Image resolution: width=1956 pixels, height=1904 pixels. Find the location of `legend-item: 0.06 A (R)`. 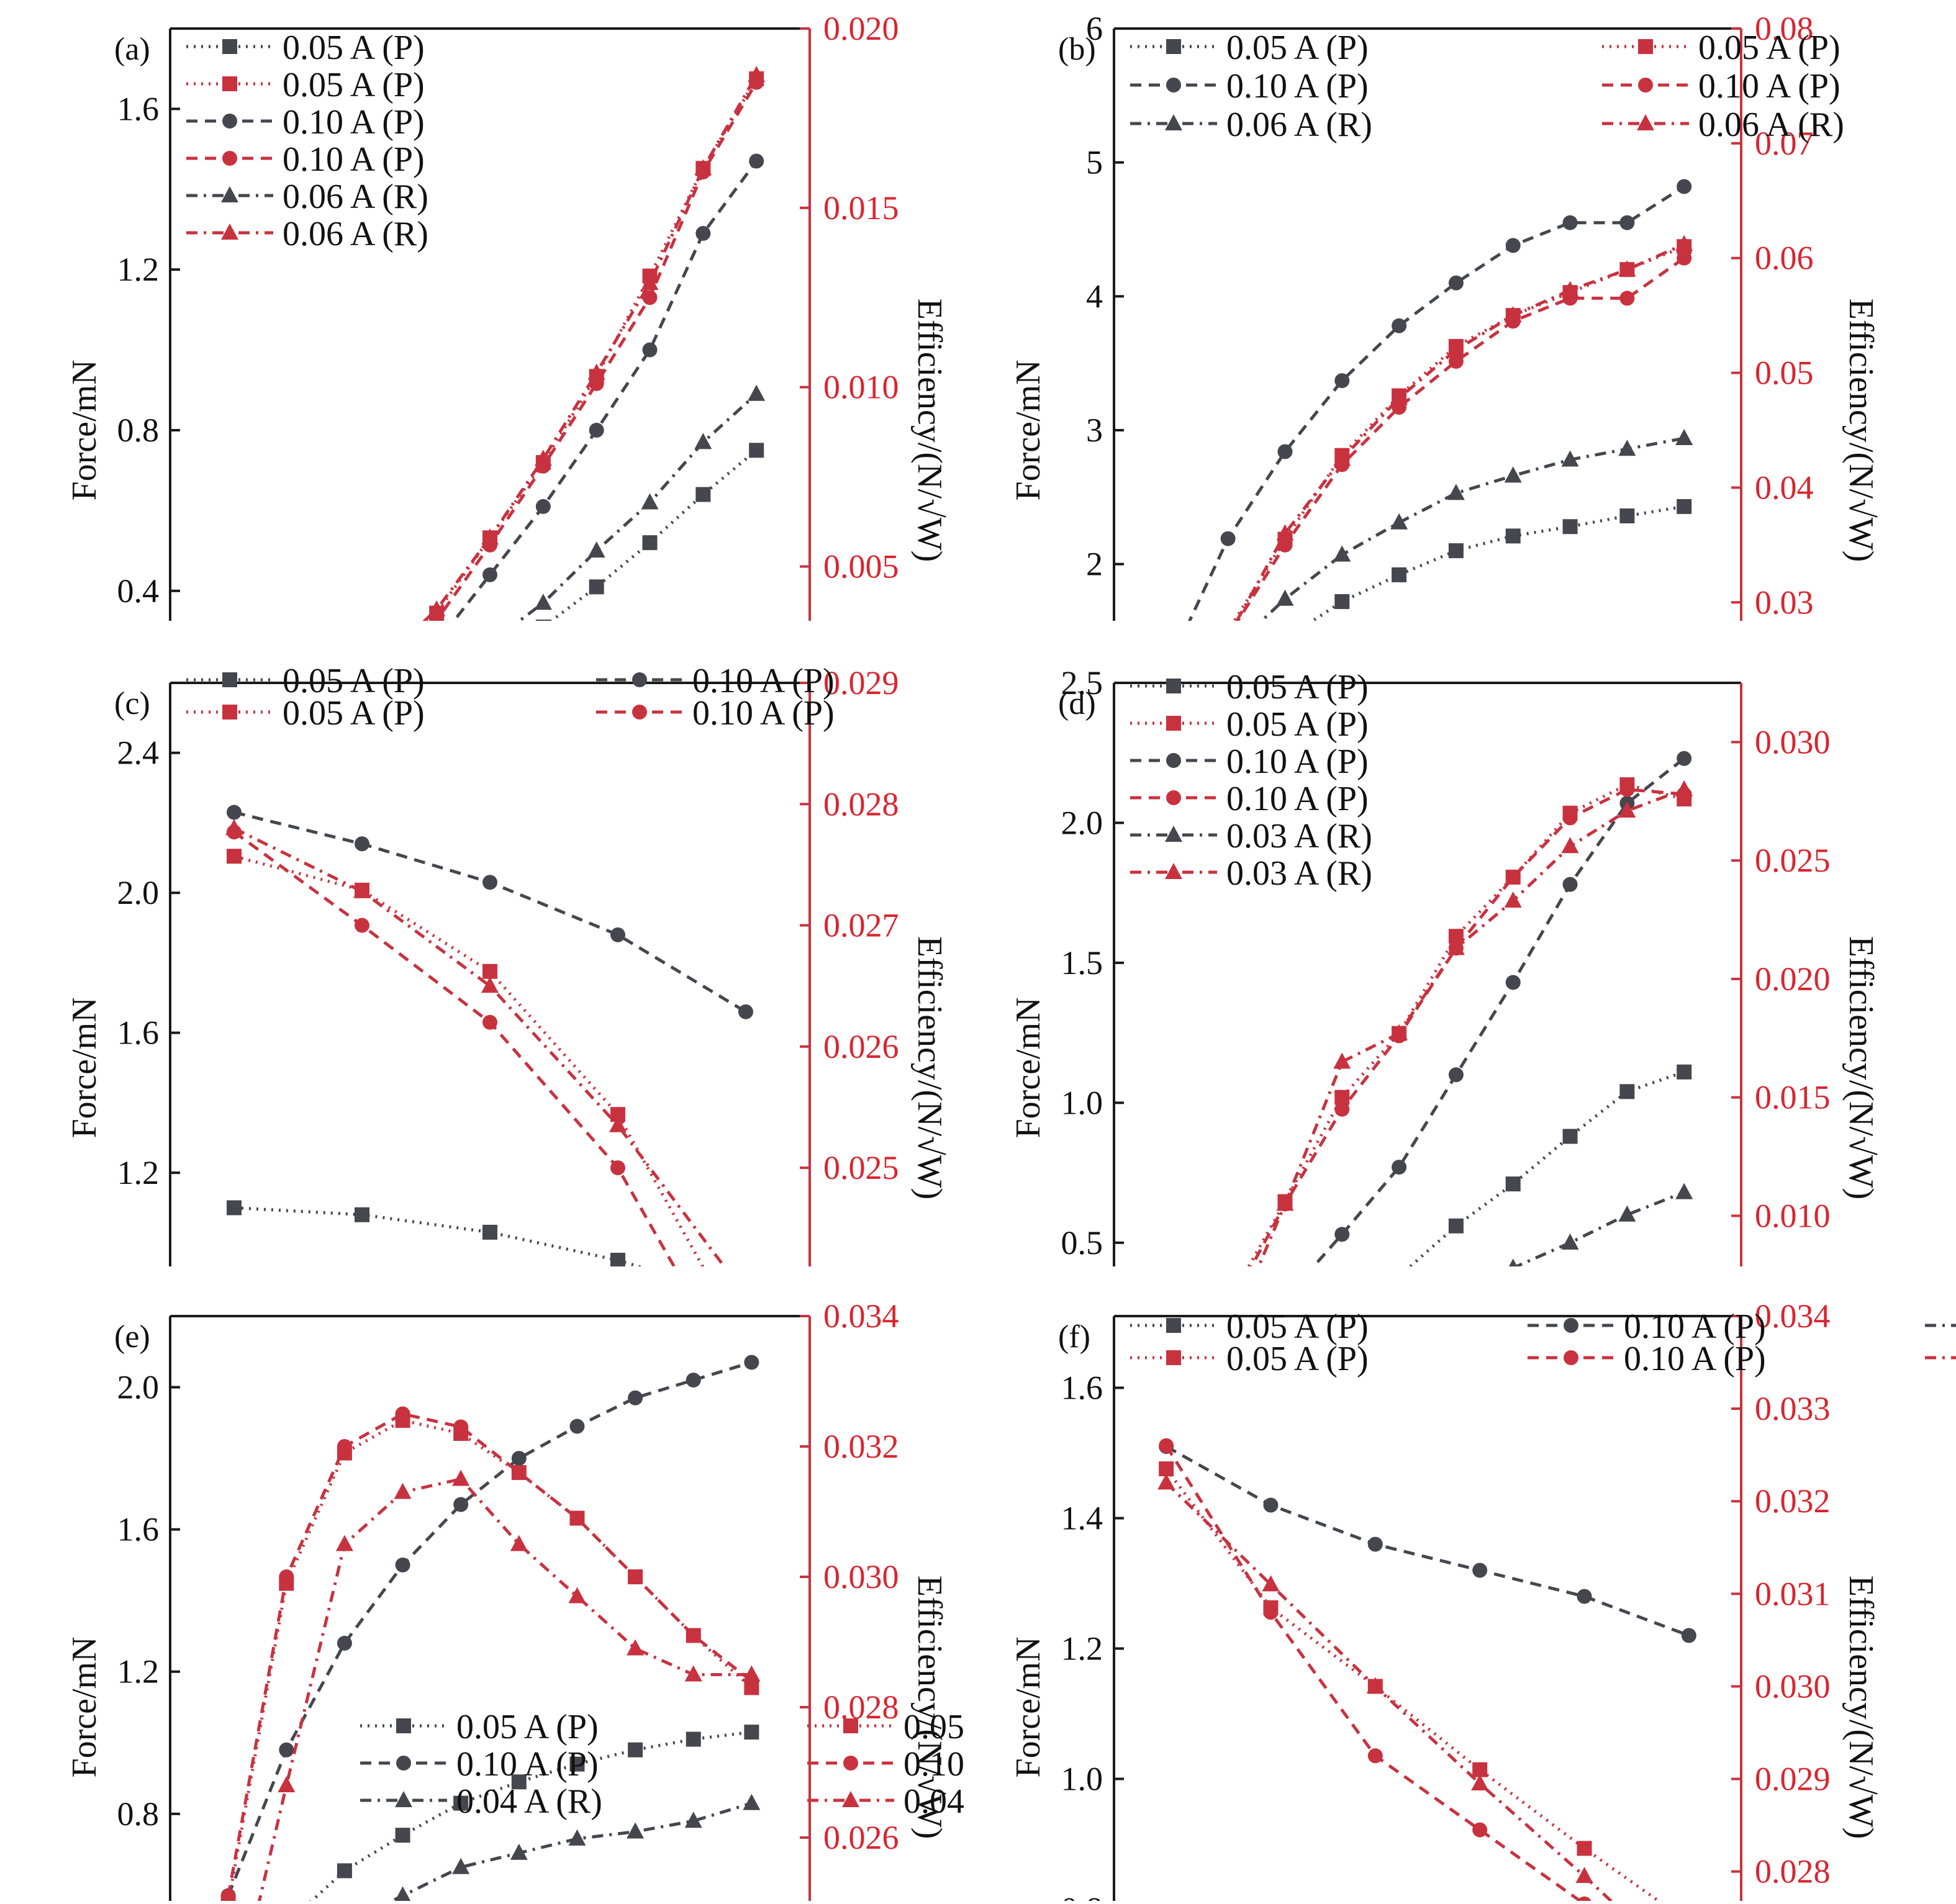

legend-item: 0.06 A (R) is located at coordinates (307, 234).